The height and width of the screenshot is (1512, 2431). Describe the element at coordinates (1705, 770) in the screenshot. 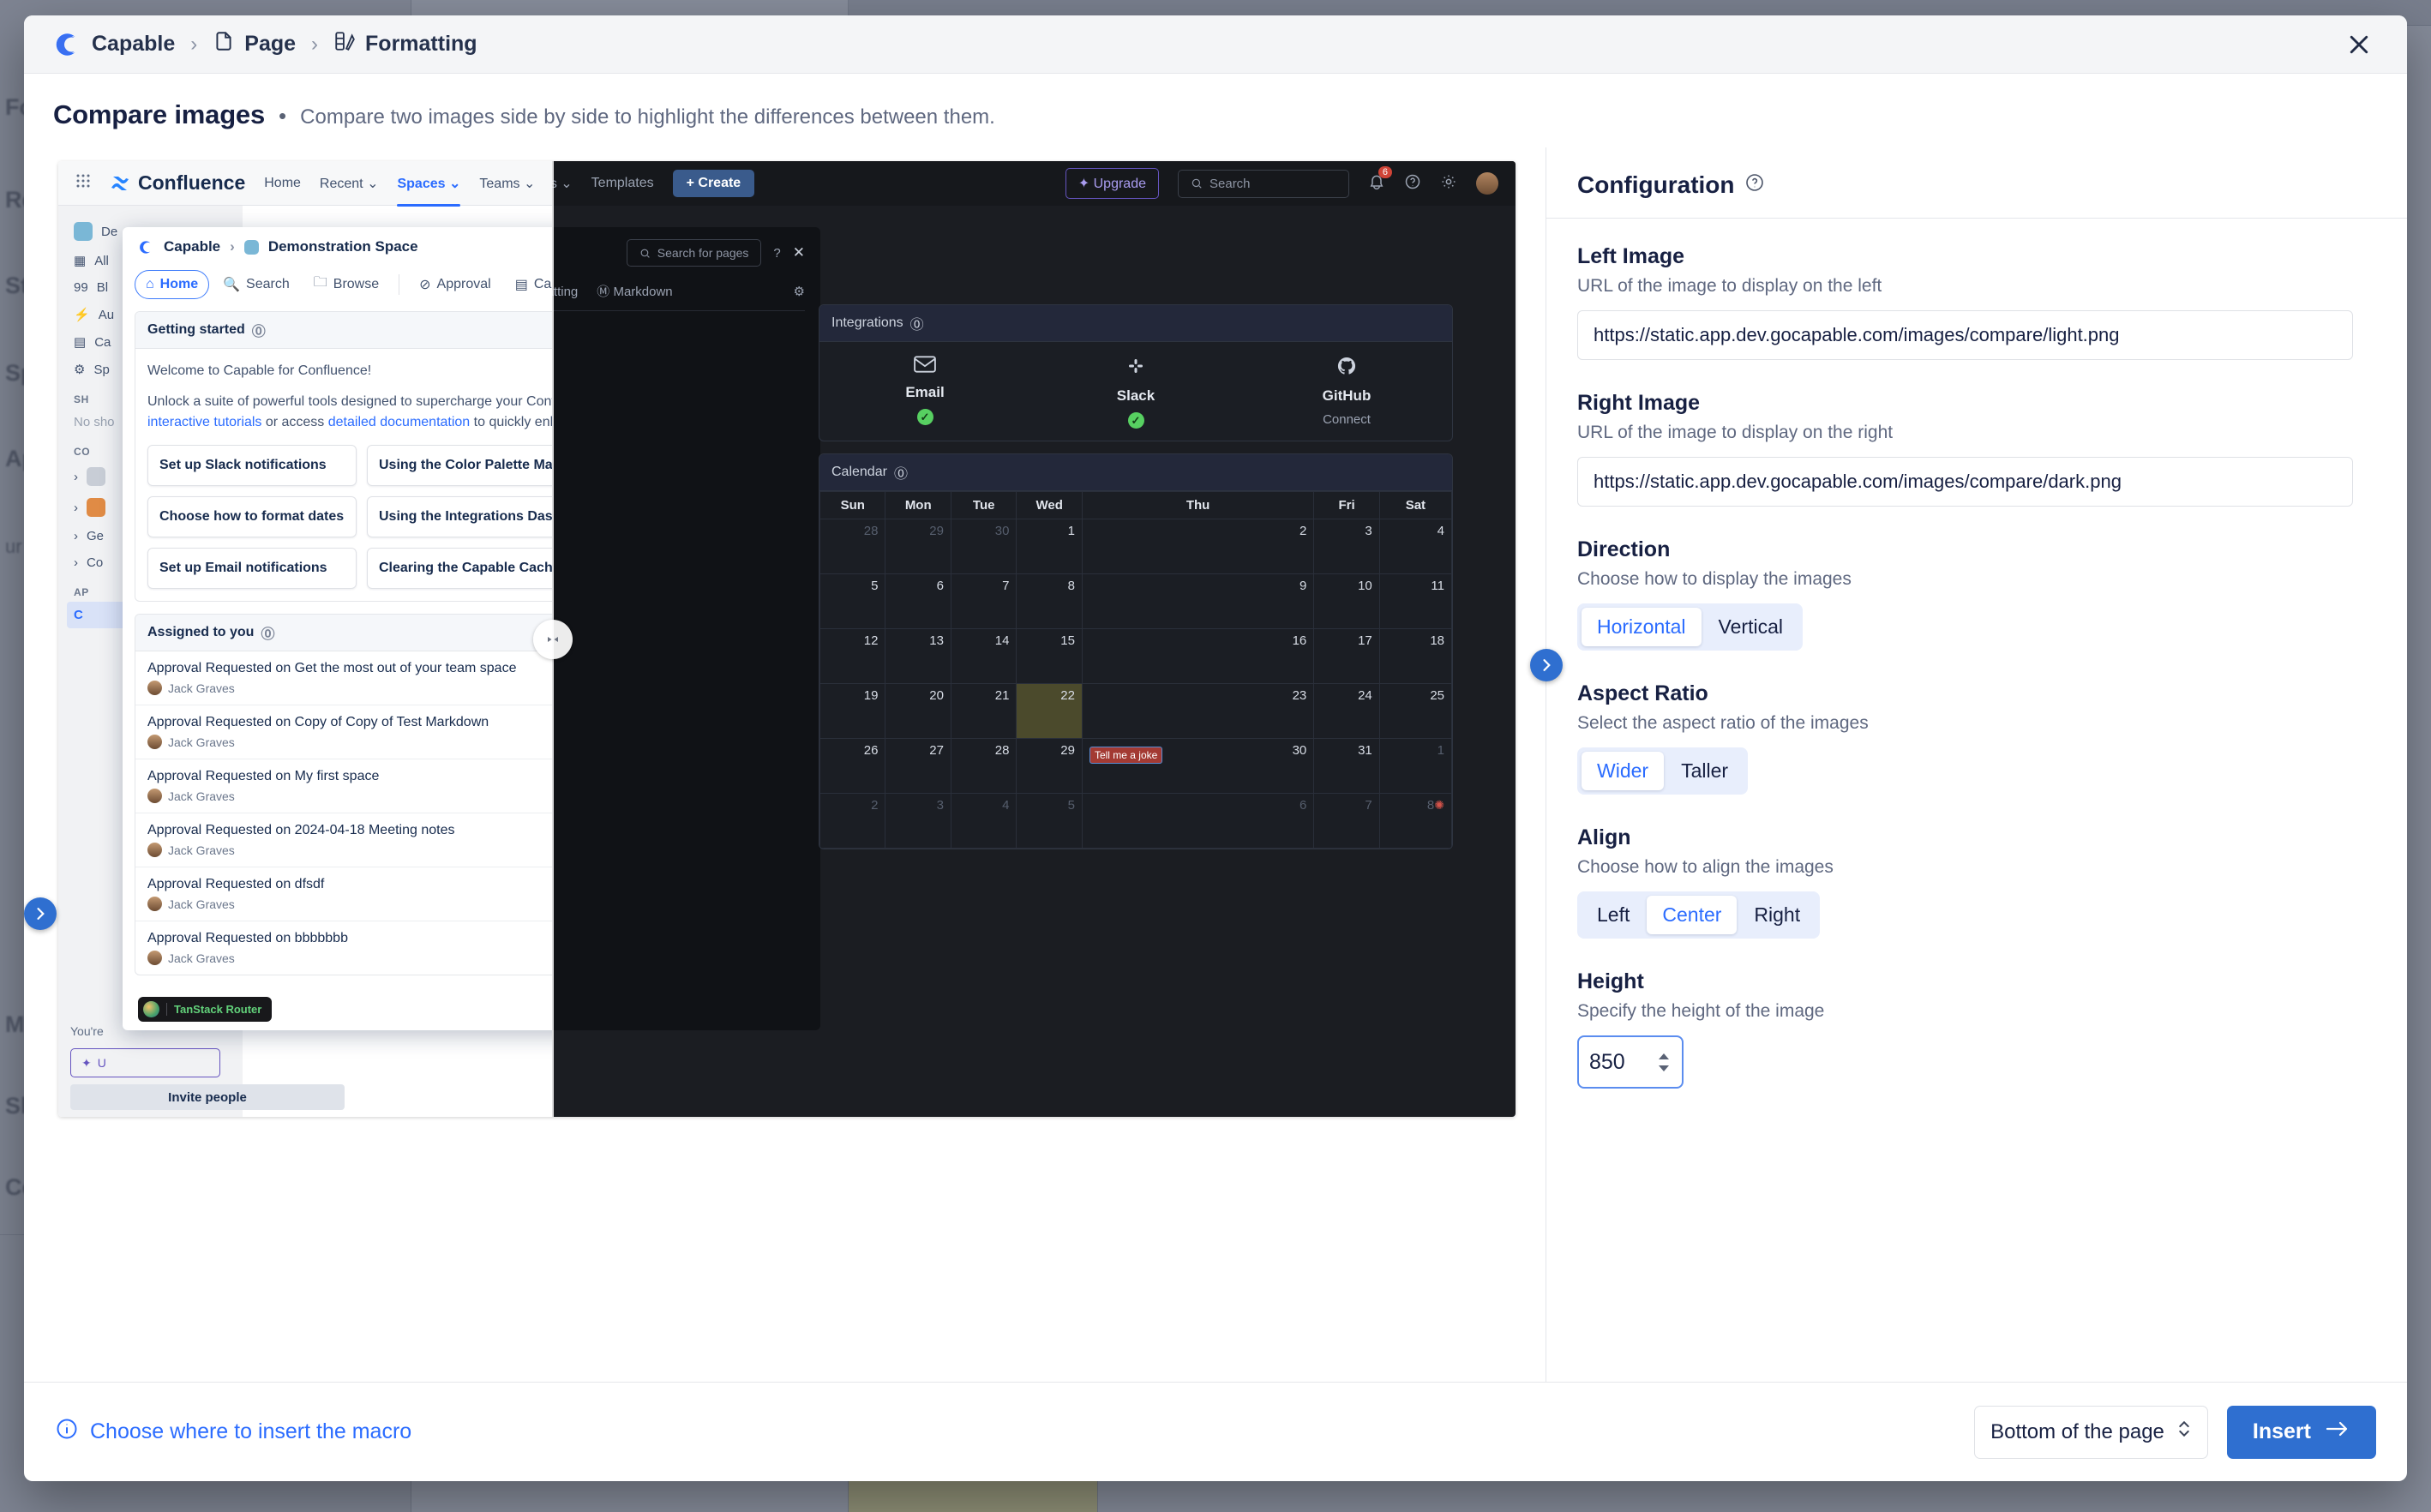

I see `aspect-option-taller: Taller` at that location.